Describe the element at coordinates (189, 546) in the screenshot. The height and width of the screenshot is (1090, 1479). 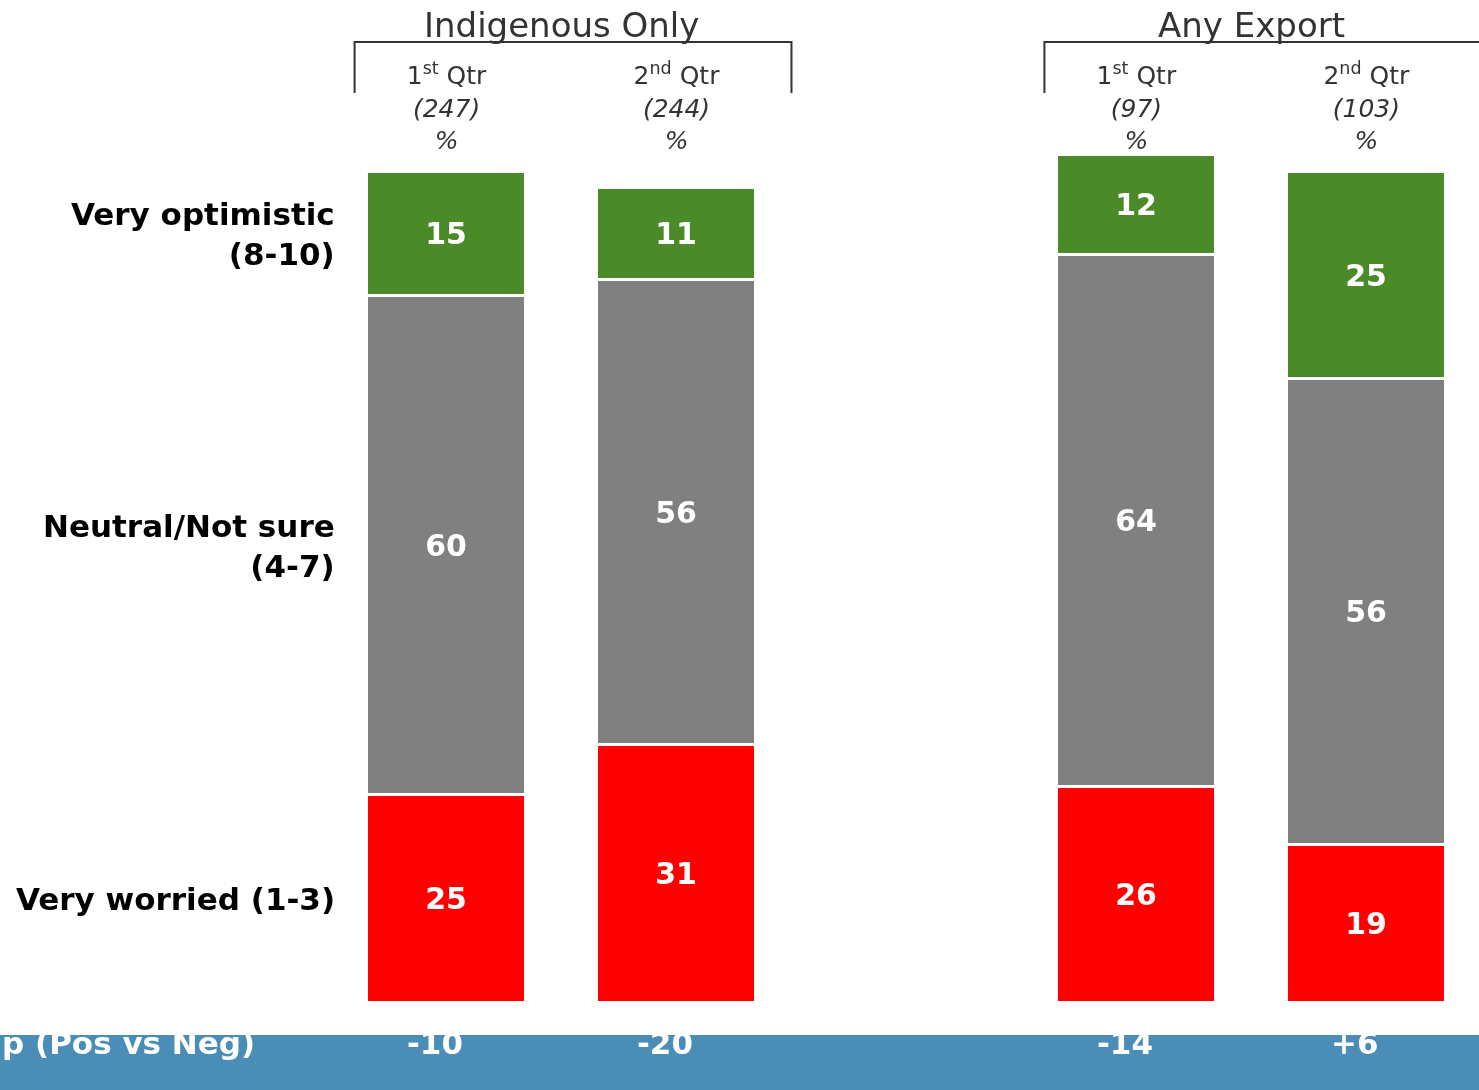
I see `series-label: Neutral/Not sure (4-7)` at that location.